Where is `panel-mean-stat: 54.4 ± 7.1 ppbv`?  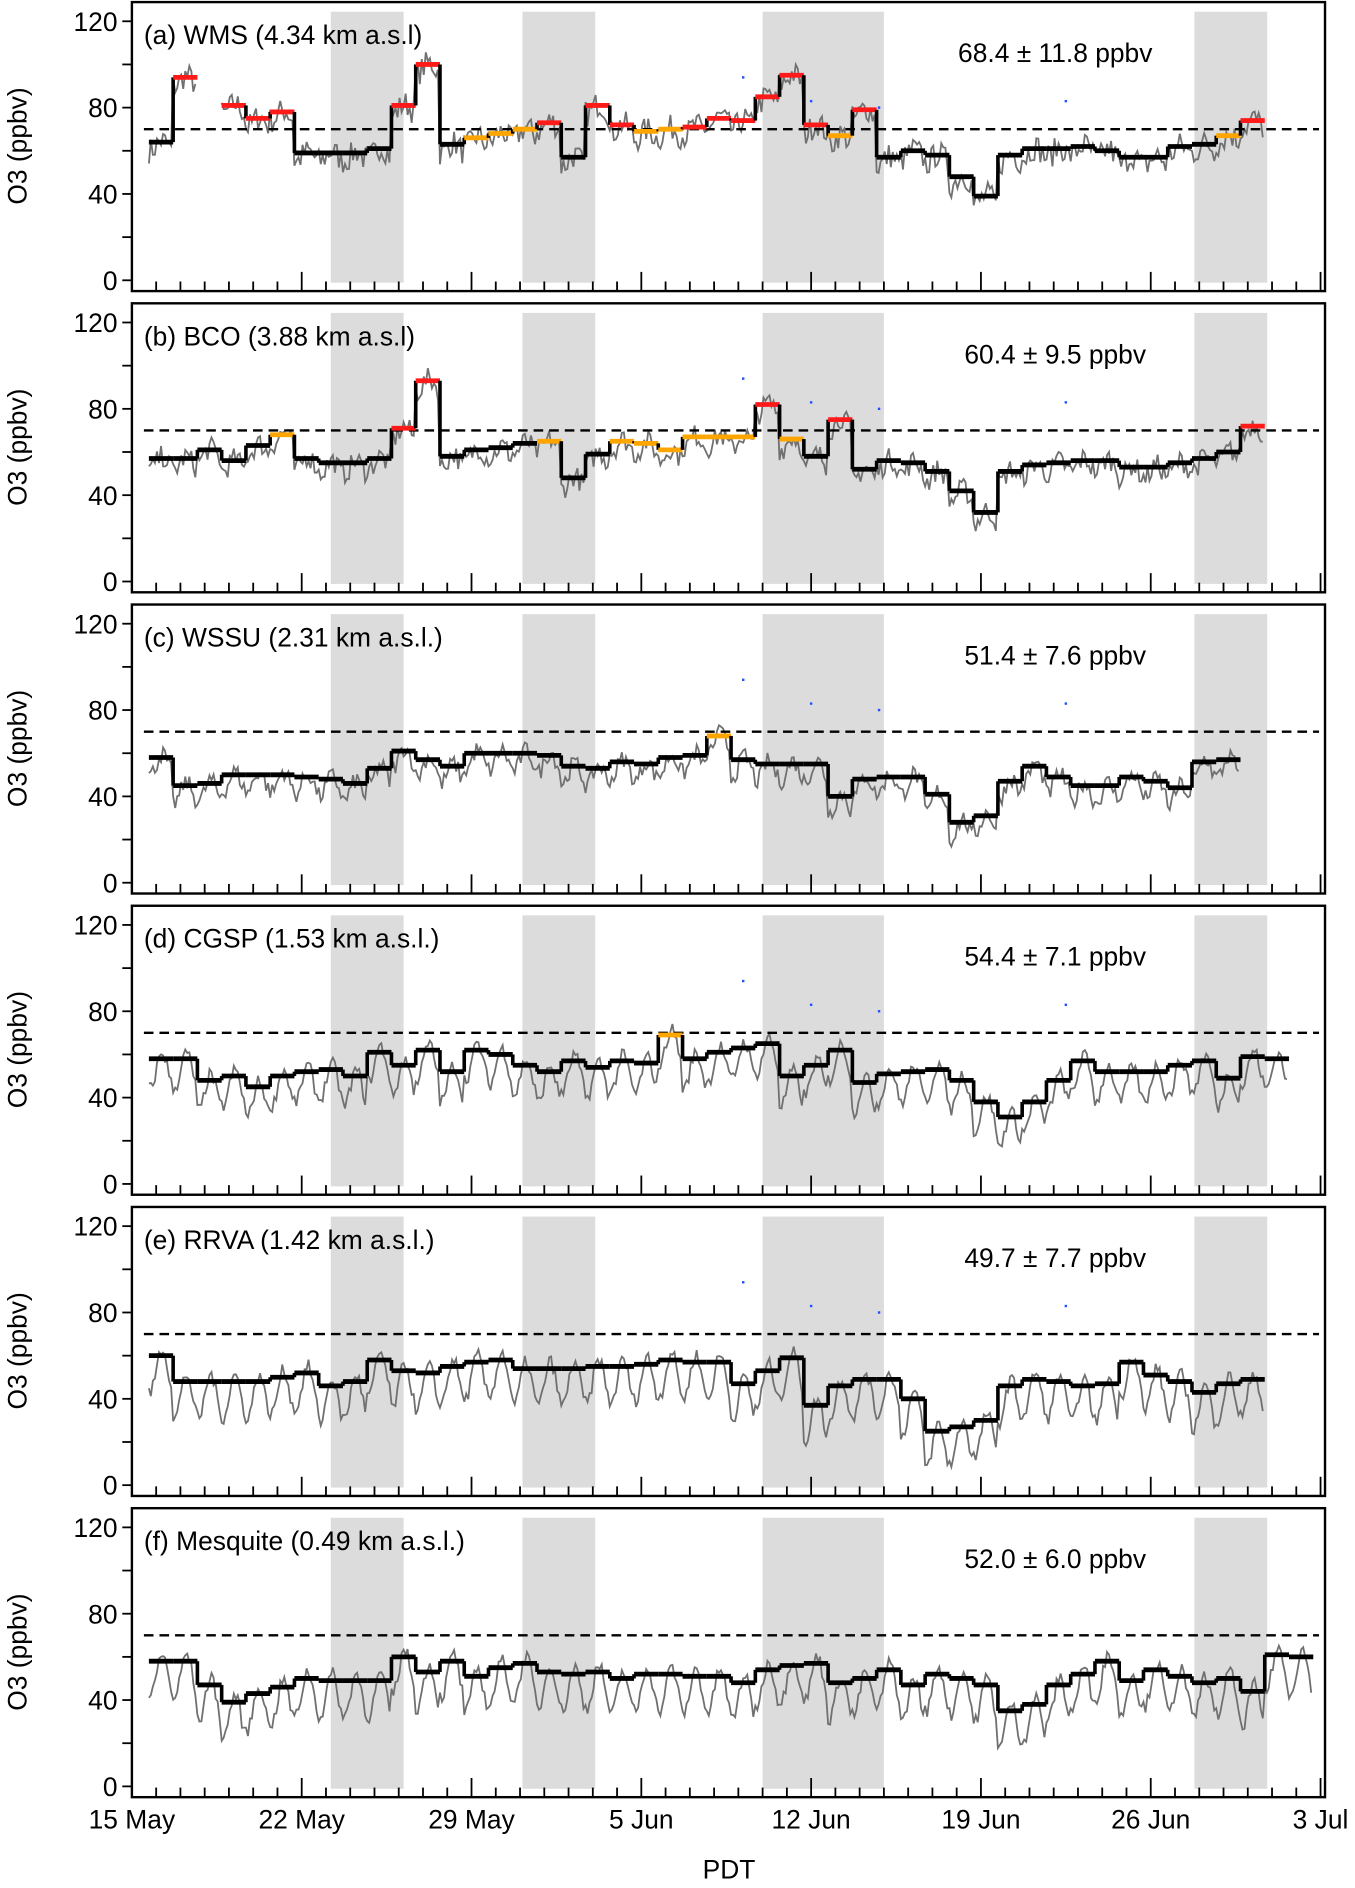 panel-mean-stat: 54.4 ± 7.1 ppbv is located at coordinates (1055, 957).